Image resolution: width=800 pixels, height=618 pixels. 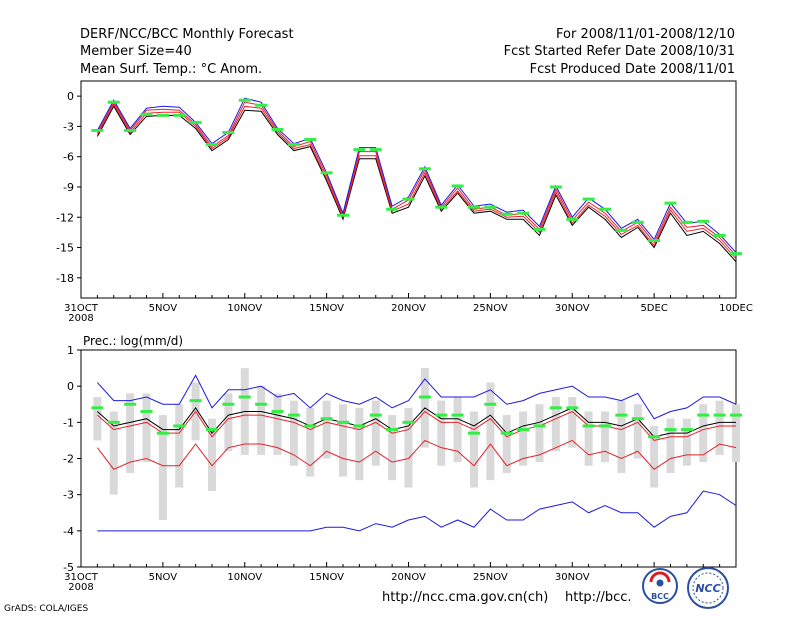 I want to click on envelope-lower-blue-line, so click(x=417, y=511).